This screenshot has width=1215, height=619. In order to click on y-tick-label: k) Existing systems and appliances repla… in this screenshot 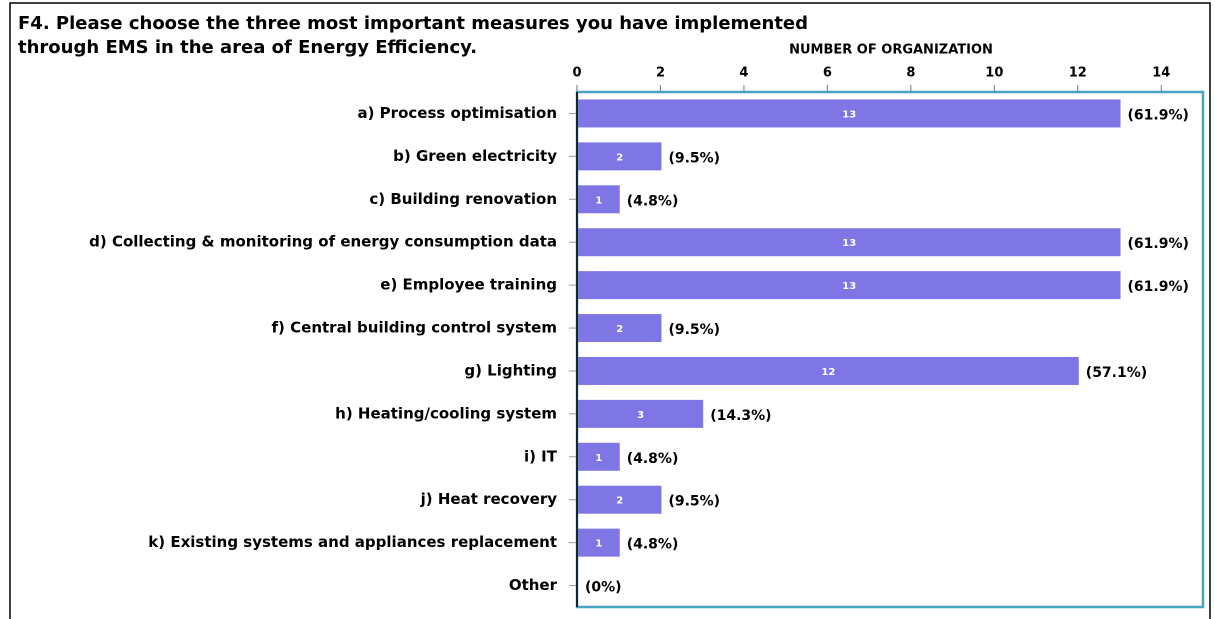, I will do `click(352, 542)`.